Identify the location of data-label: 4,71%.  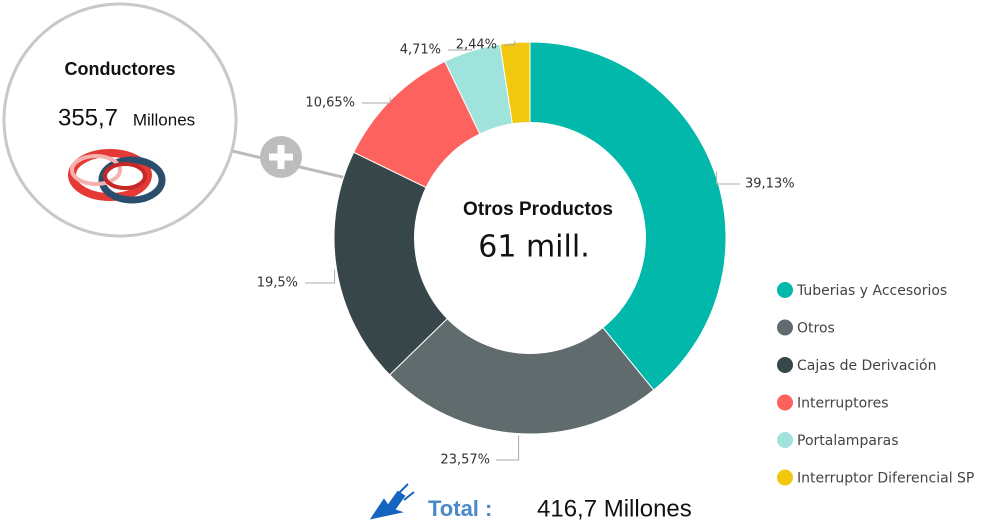
(420, 50).